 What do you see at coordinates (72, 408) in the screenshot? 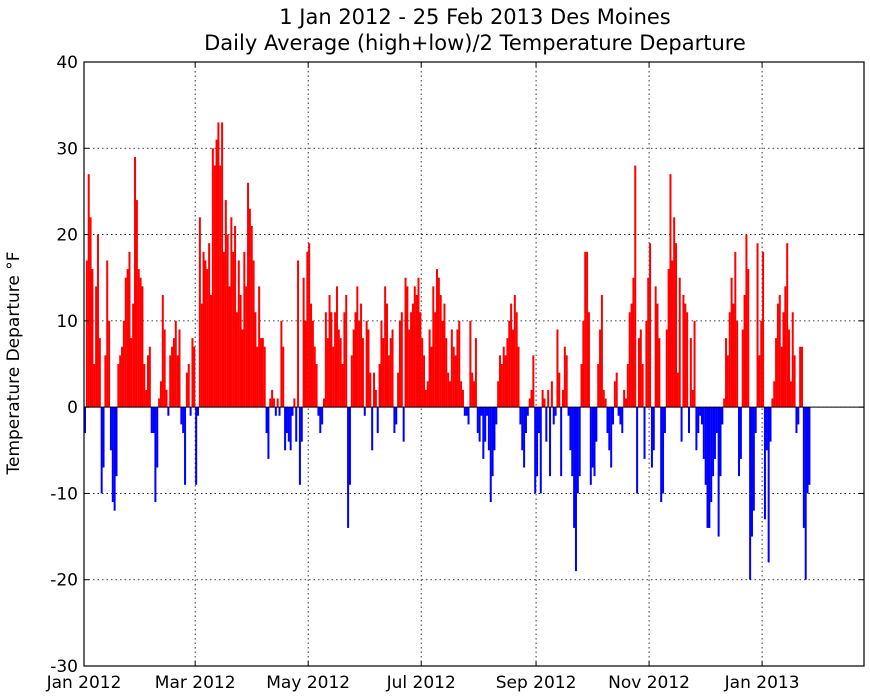
I see `y-tick-label: 0` at bounding box center [72, 408].